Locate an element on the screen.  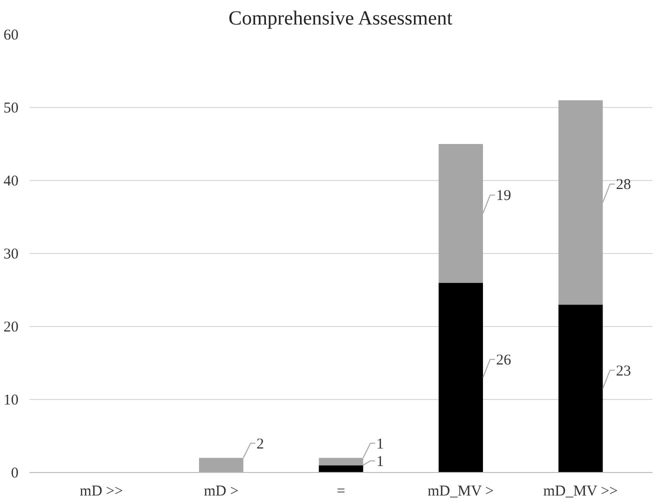
y-tick-label: 10 is located at coordinates (11, 400).